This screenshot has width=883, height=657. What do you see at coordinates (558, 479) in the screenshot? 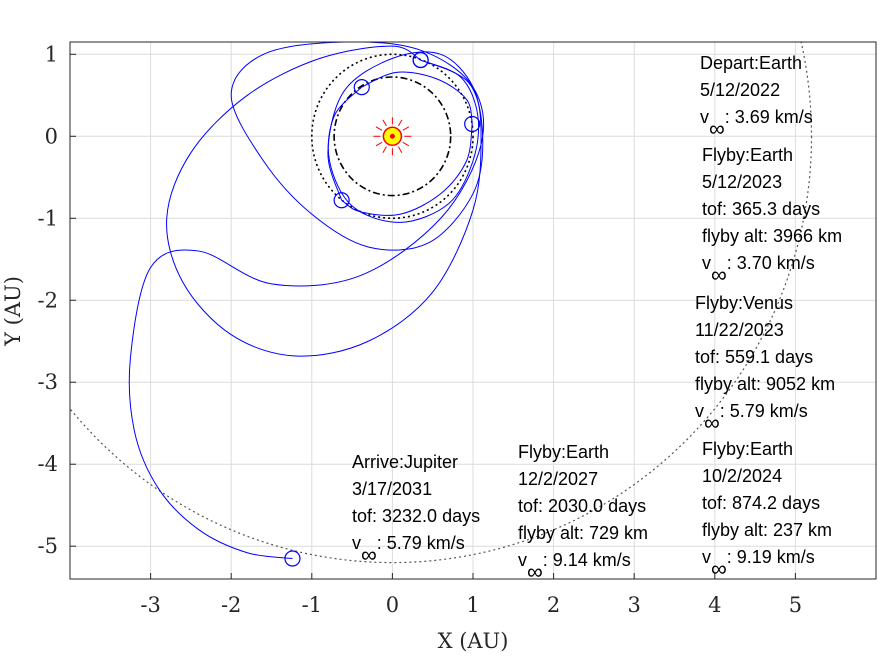
I see `annotation-line: 12/2/2027` at bounding box center [558, 479].